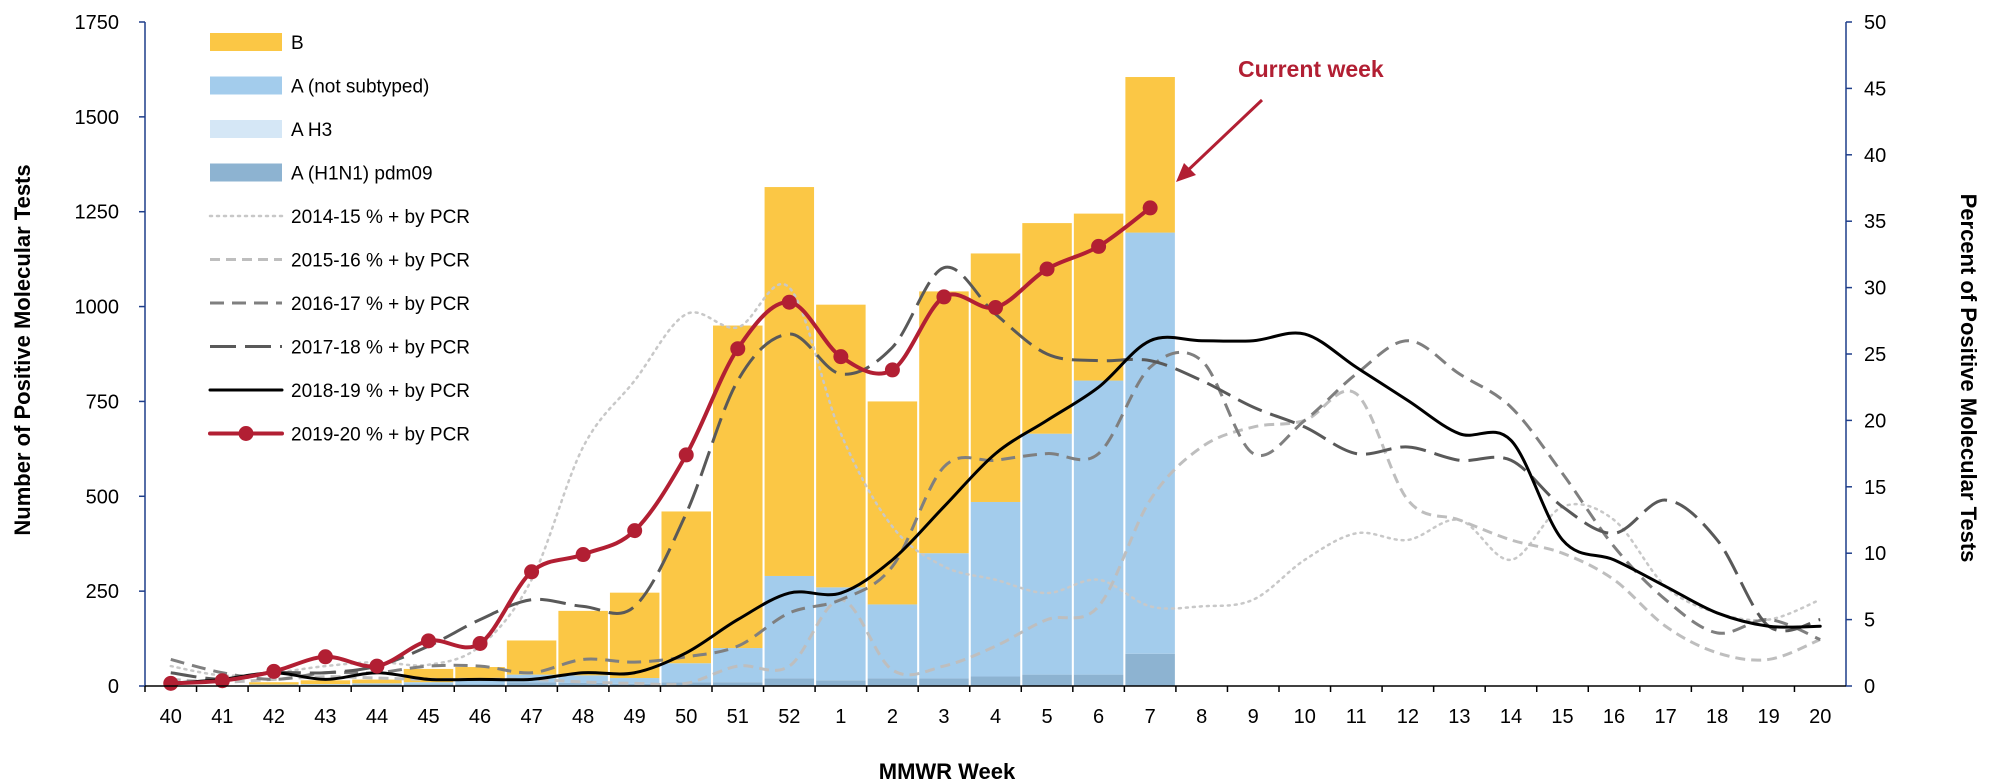 The width and height of the screenshot is (1995, 783). I want to click on x-tick-11: 11, so click(1356, 717).